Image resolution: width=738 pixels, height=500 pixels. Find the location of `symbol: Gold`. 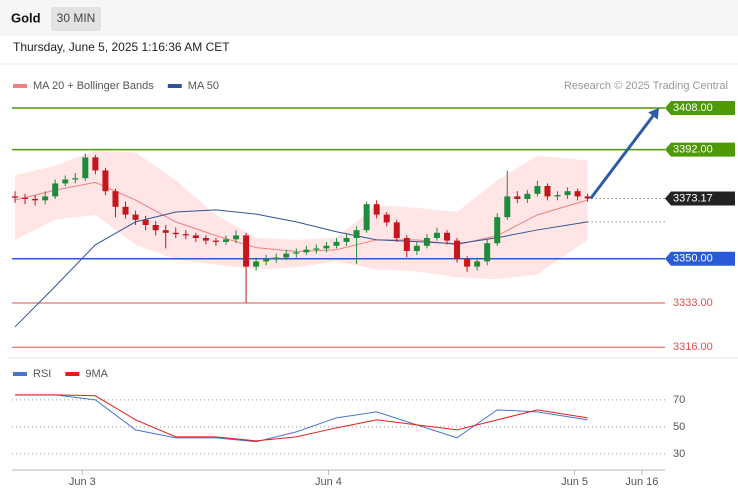

symbol: Gold is located at coordinates (26, 17).